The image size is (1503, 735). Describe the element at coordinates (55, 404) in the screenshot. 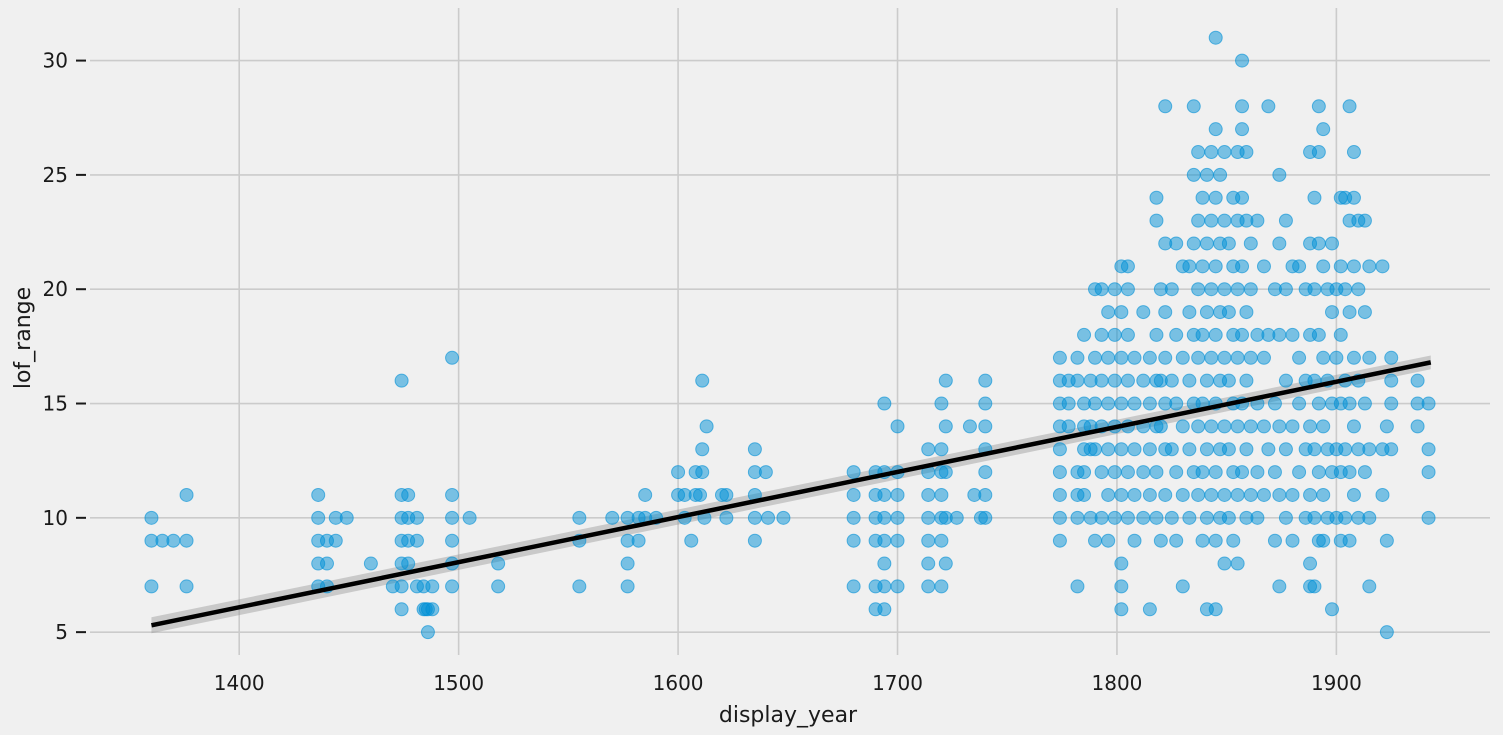

I see `y-tick-label: 15` at that location.